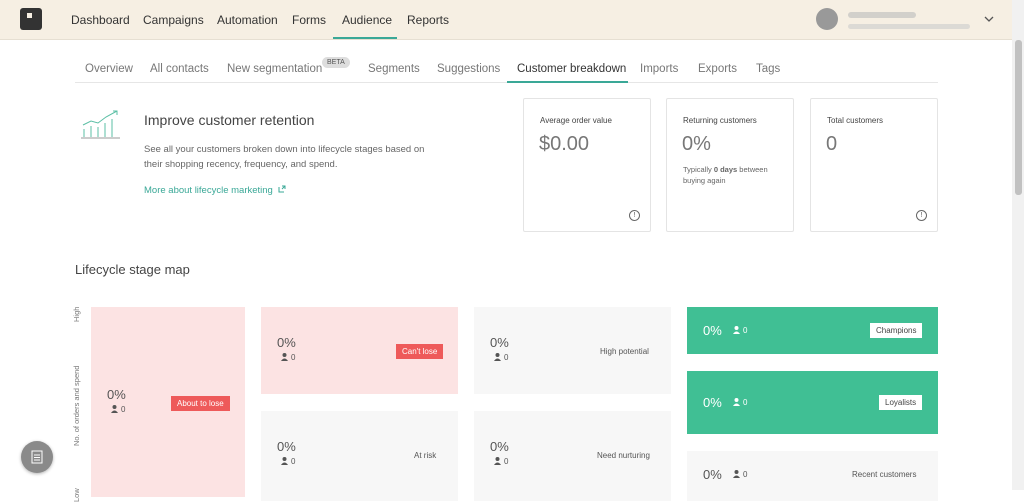 The image size is (1024, 502). What do you see at coordinates (812, 330) in the screenshot?
I see `stage-tile: 0% 0 Champions` at bounding box center [812, 330].